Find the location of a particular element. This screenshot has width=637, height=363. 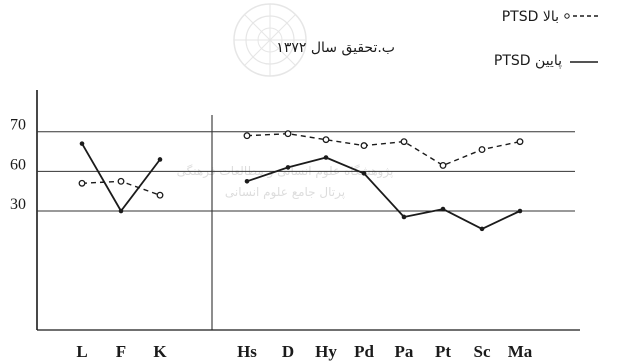

point-high-pa is located at coordinates (404, 142).